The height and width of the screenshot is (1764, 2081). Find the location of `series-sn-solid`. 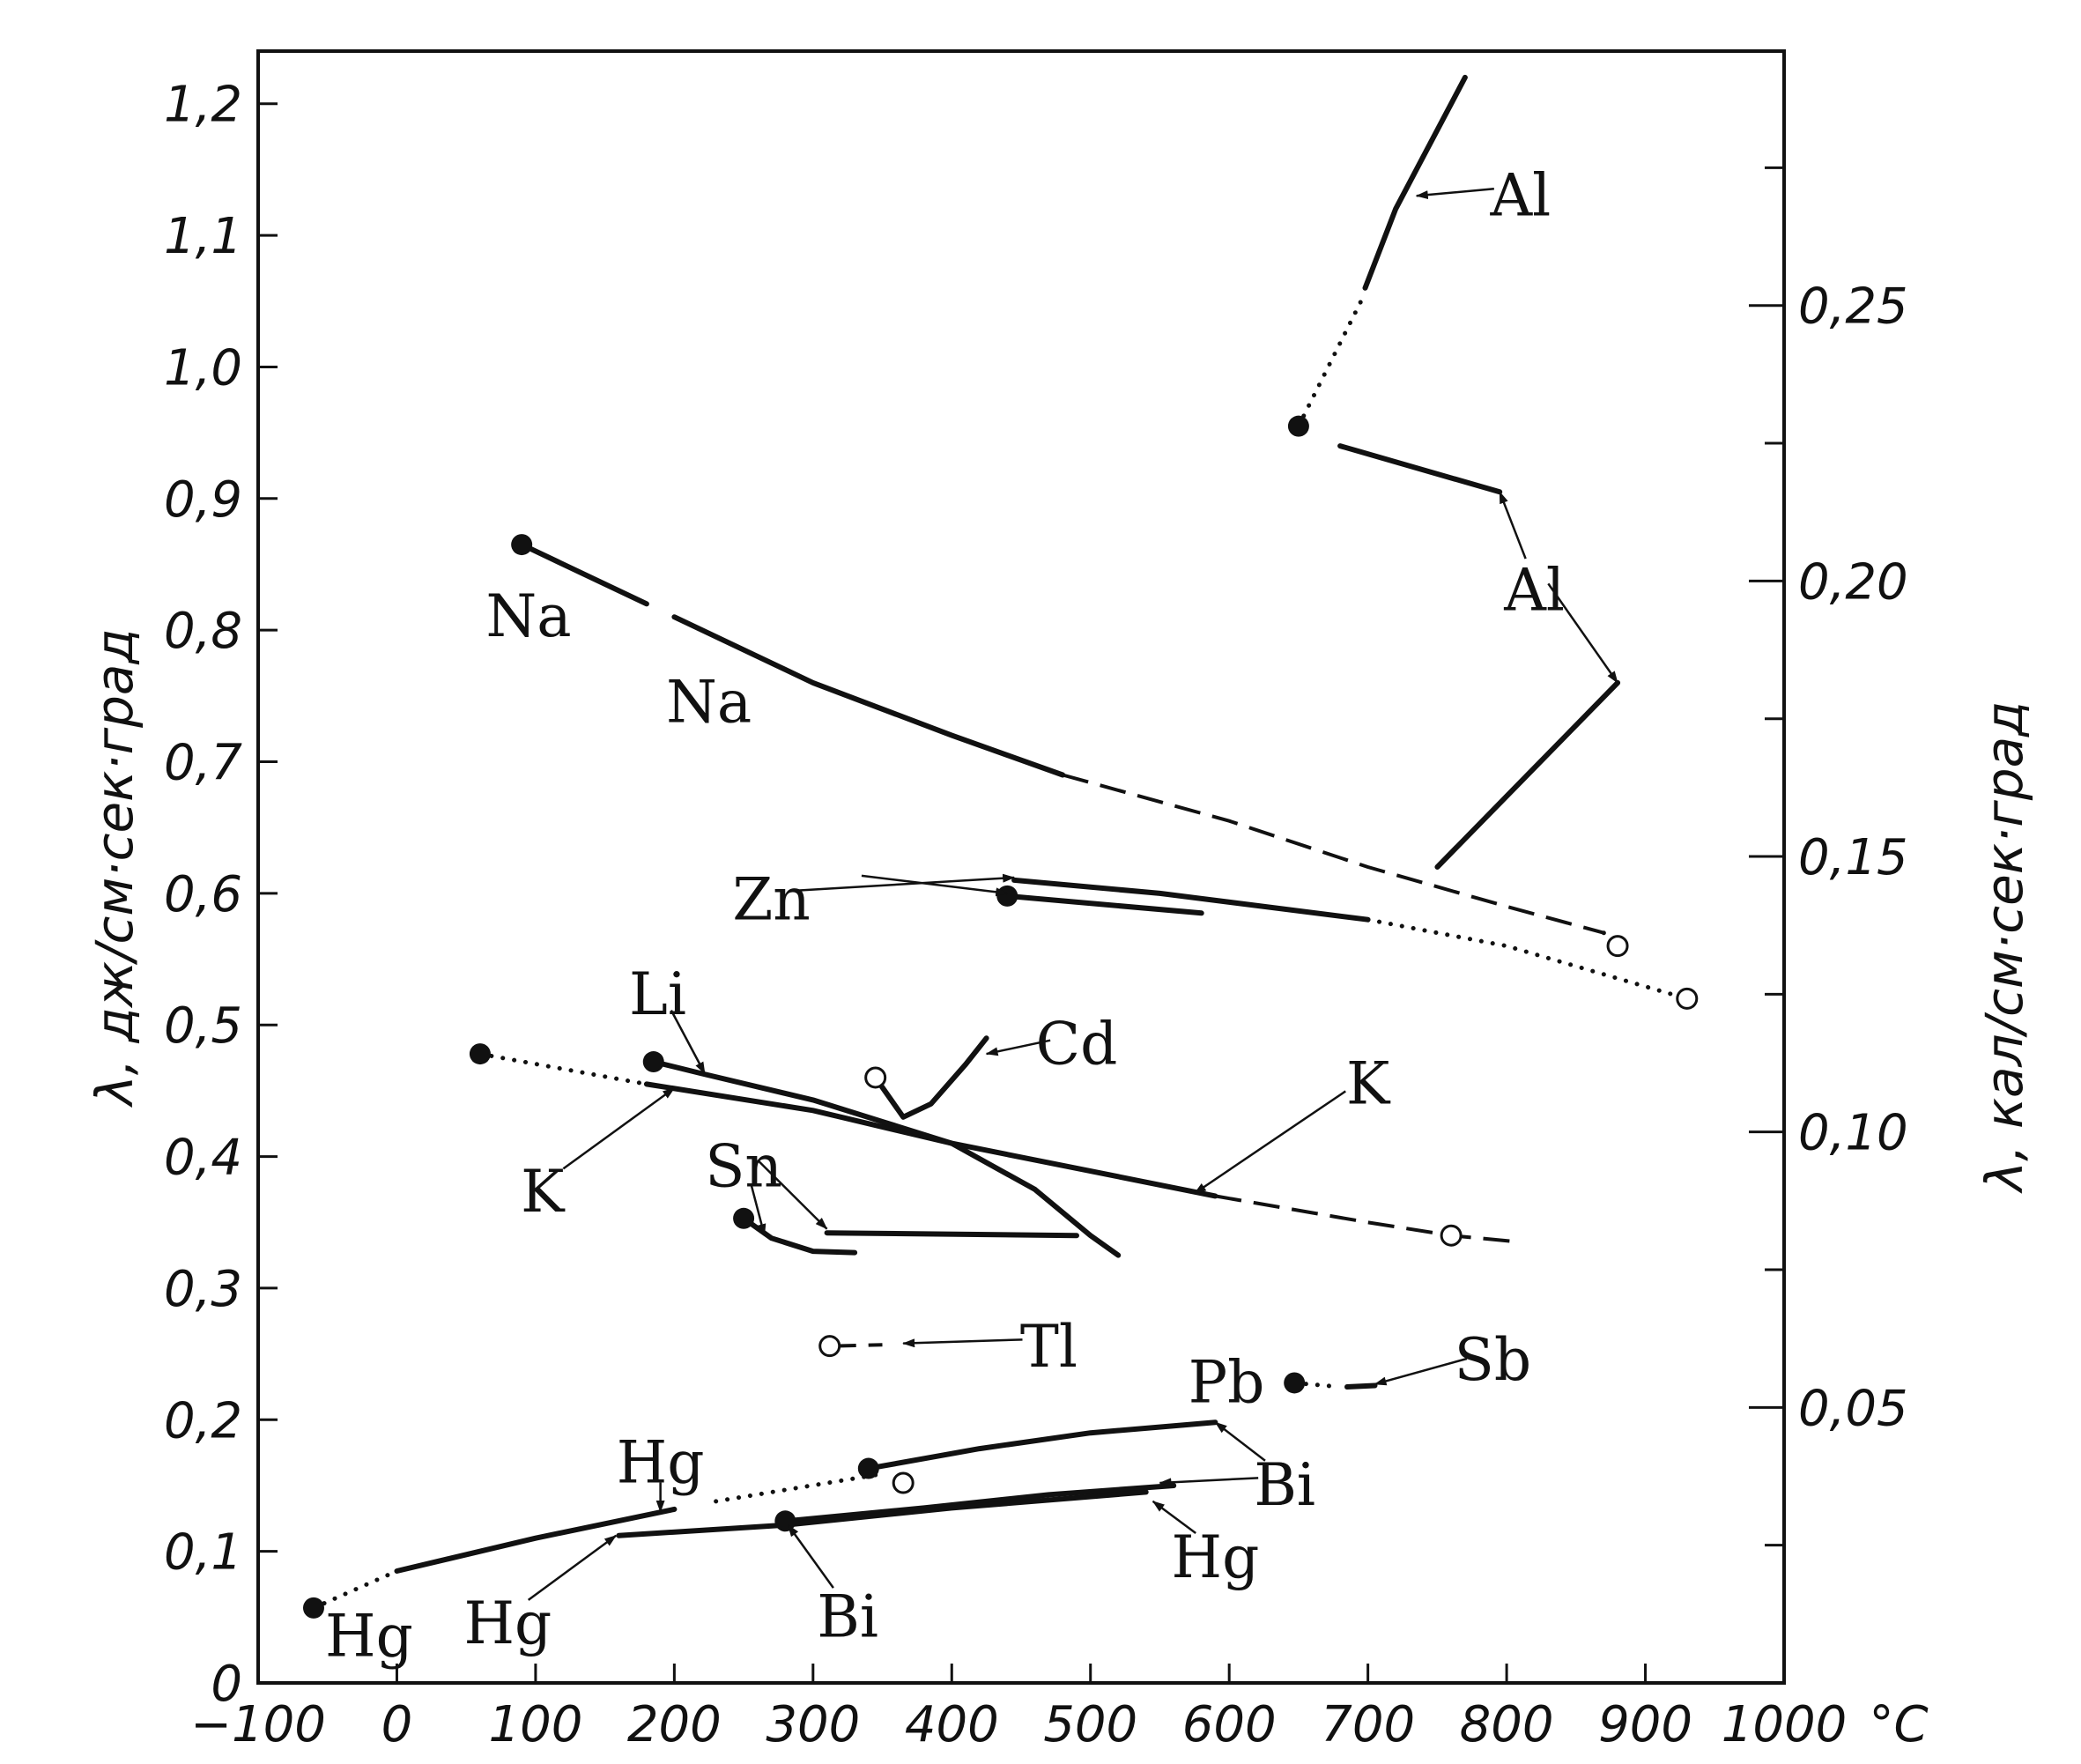

series-sn-solid is located at coordinates (951, 1234).